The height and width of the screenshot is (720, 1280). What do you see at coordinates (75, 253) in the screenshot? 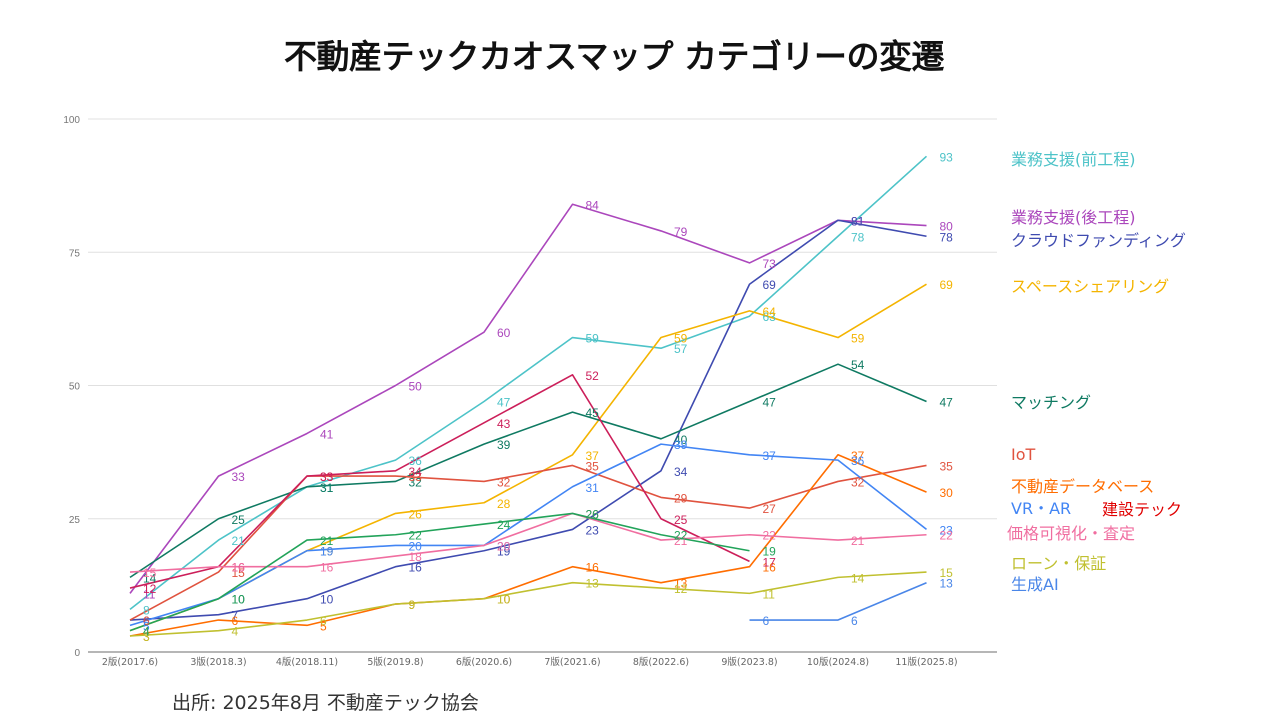
I see `y-tick-label: 75` at bounding box center [75, 253].